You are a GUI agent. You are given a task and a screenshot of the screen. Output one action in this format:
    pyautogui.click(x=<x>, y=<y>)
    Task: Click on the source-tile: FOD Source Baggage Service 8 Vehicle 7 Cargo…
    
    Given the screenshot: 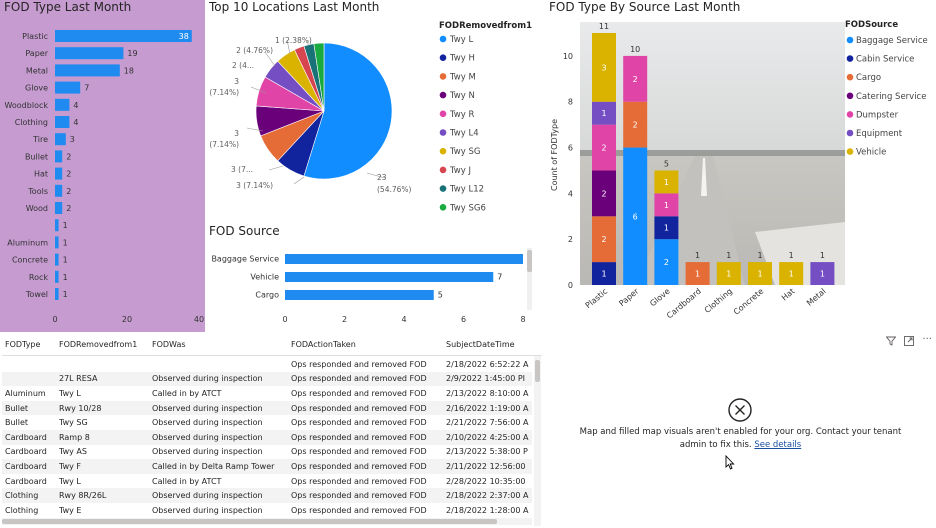 What is the action you would take?
    pyautogui.click(x=373, y=278)
    